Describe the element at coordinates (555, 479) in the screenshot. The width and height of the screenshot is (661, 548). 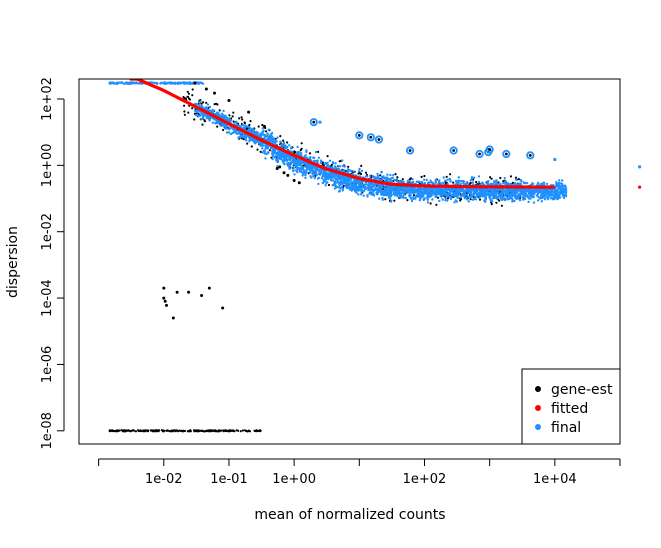
I see `x-tick-label: 1e+04` at that location.